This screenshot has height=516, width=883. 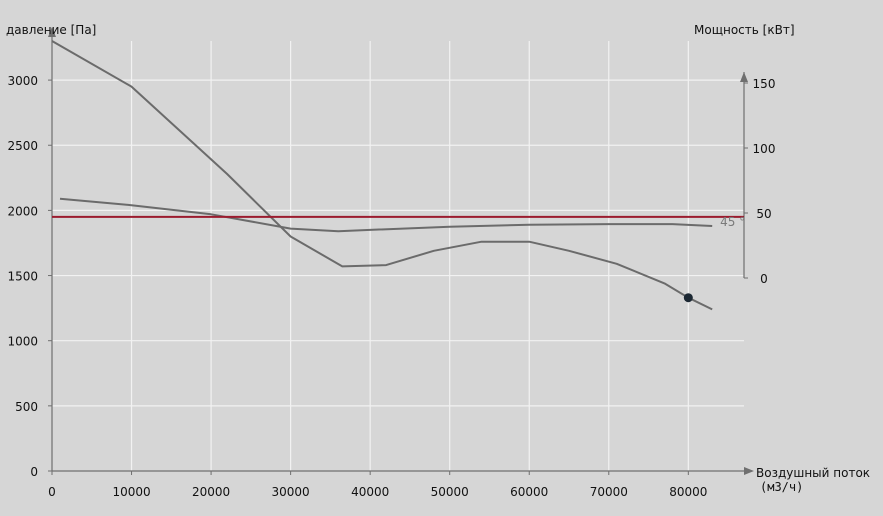 I want to click on y-tick-label-left: 3000, so click(x=22, y=81).